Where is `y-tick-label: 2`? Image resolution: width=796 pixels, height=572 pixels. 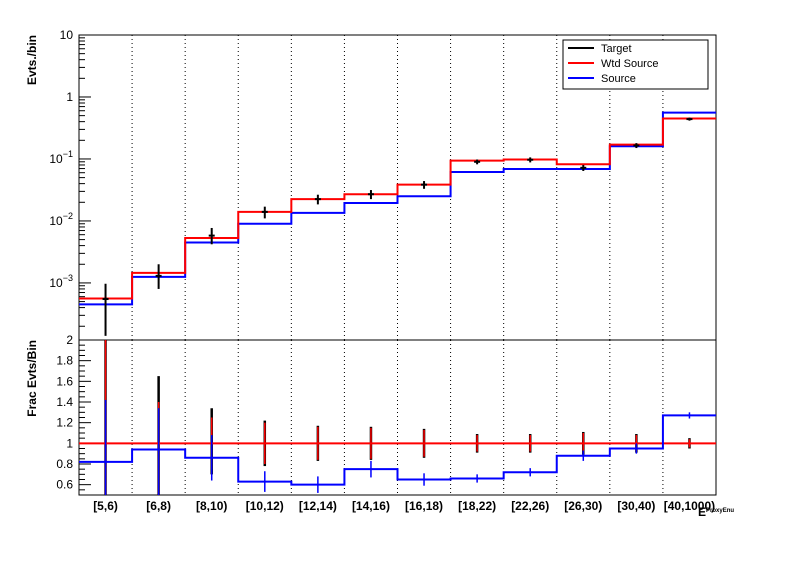
y-tick-label: 2 is located at coordinates (69, 340).